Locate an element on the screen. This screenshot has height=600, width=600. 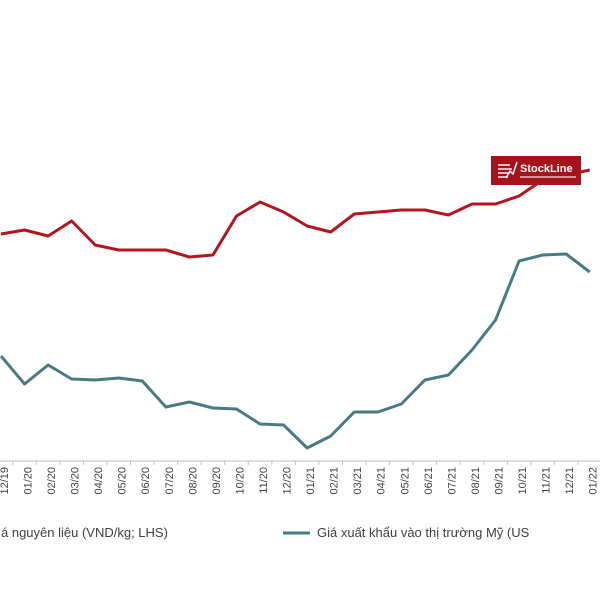
stockline-mark-icon is located at coordinates (508, 170).